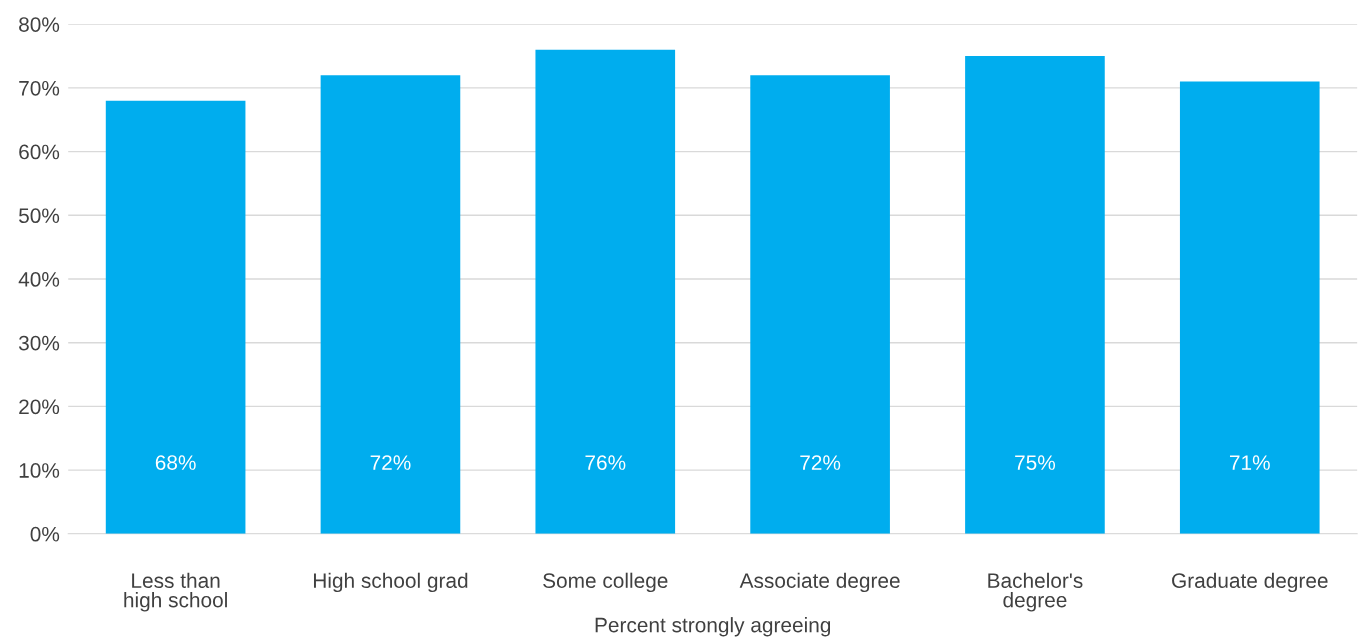 This screenshot has width=1364, height=637. I want to click on y-tick-label: 70%, so click(39, 88).